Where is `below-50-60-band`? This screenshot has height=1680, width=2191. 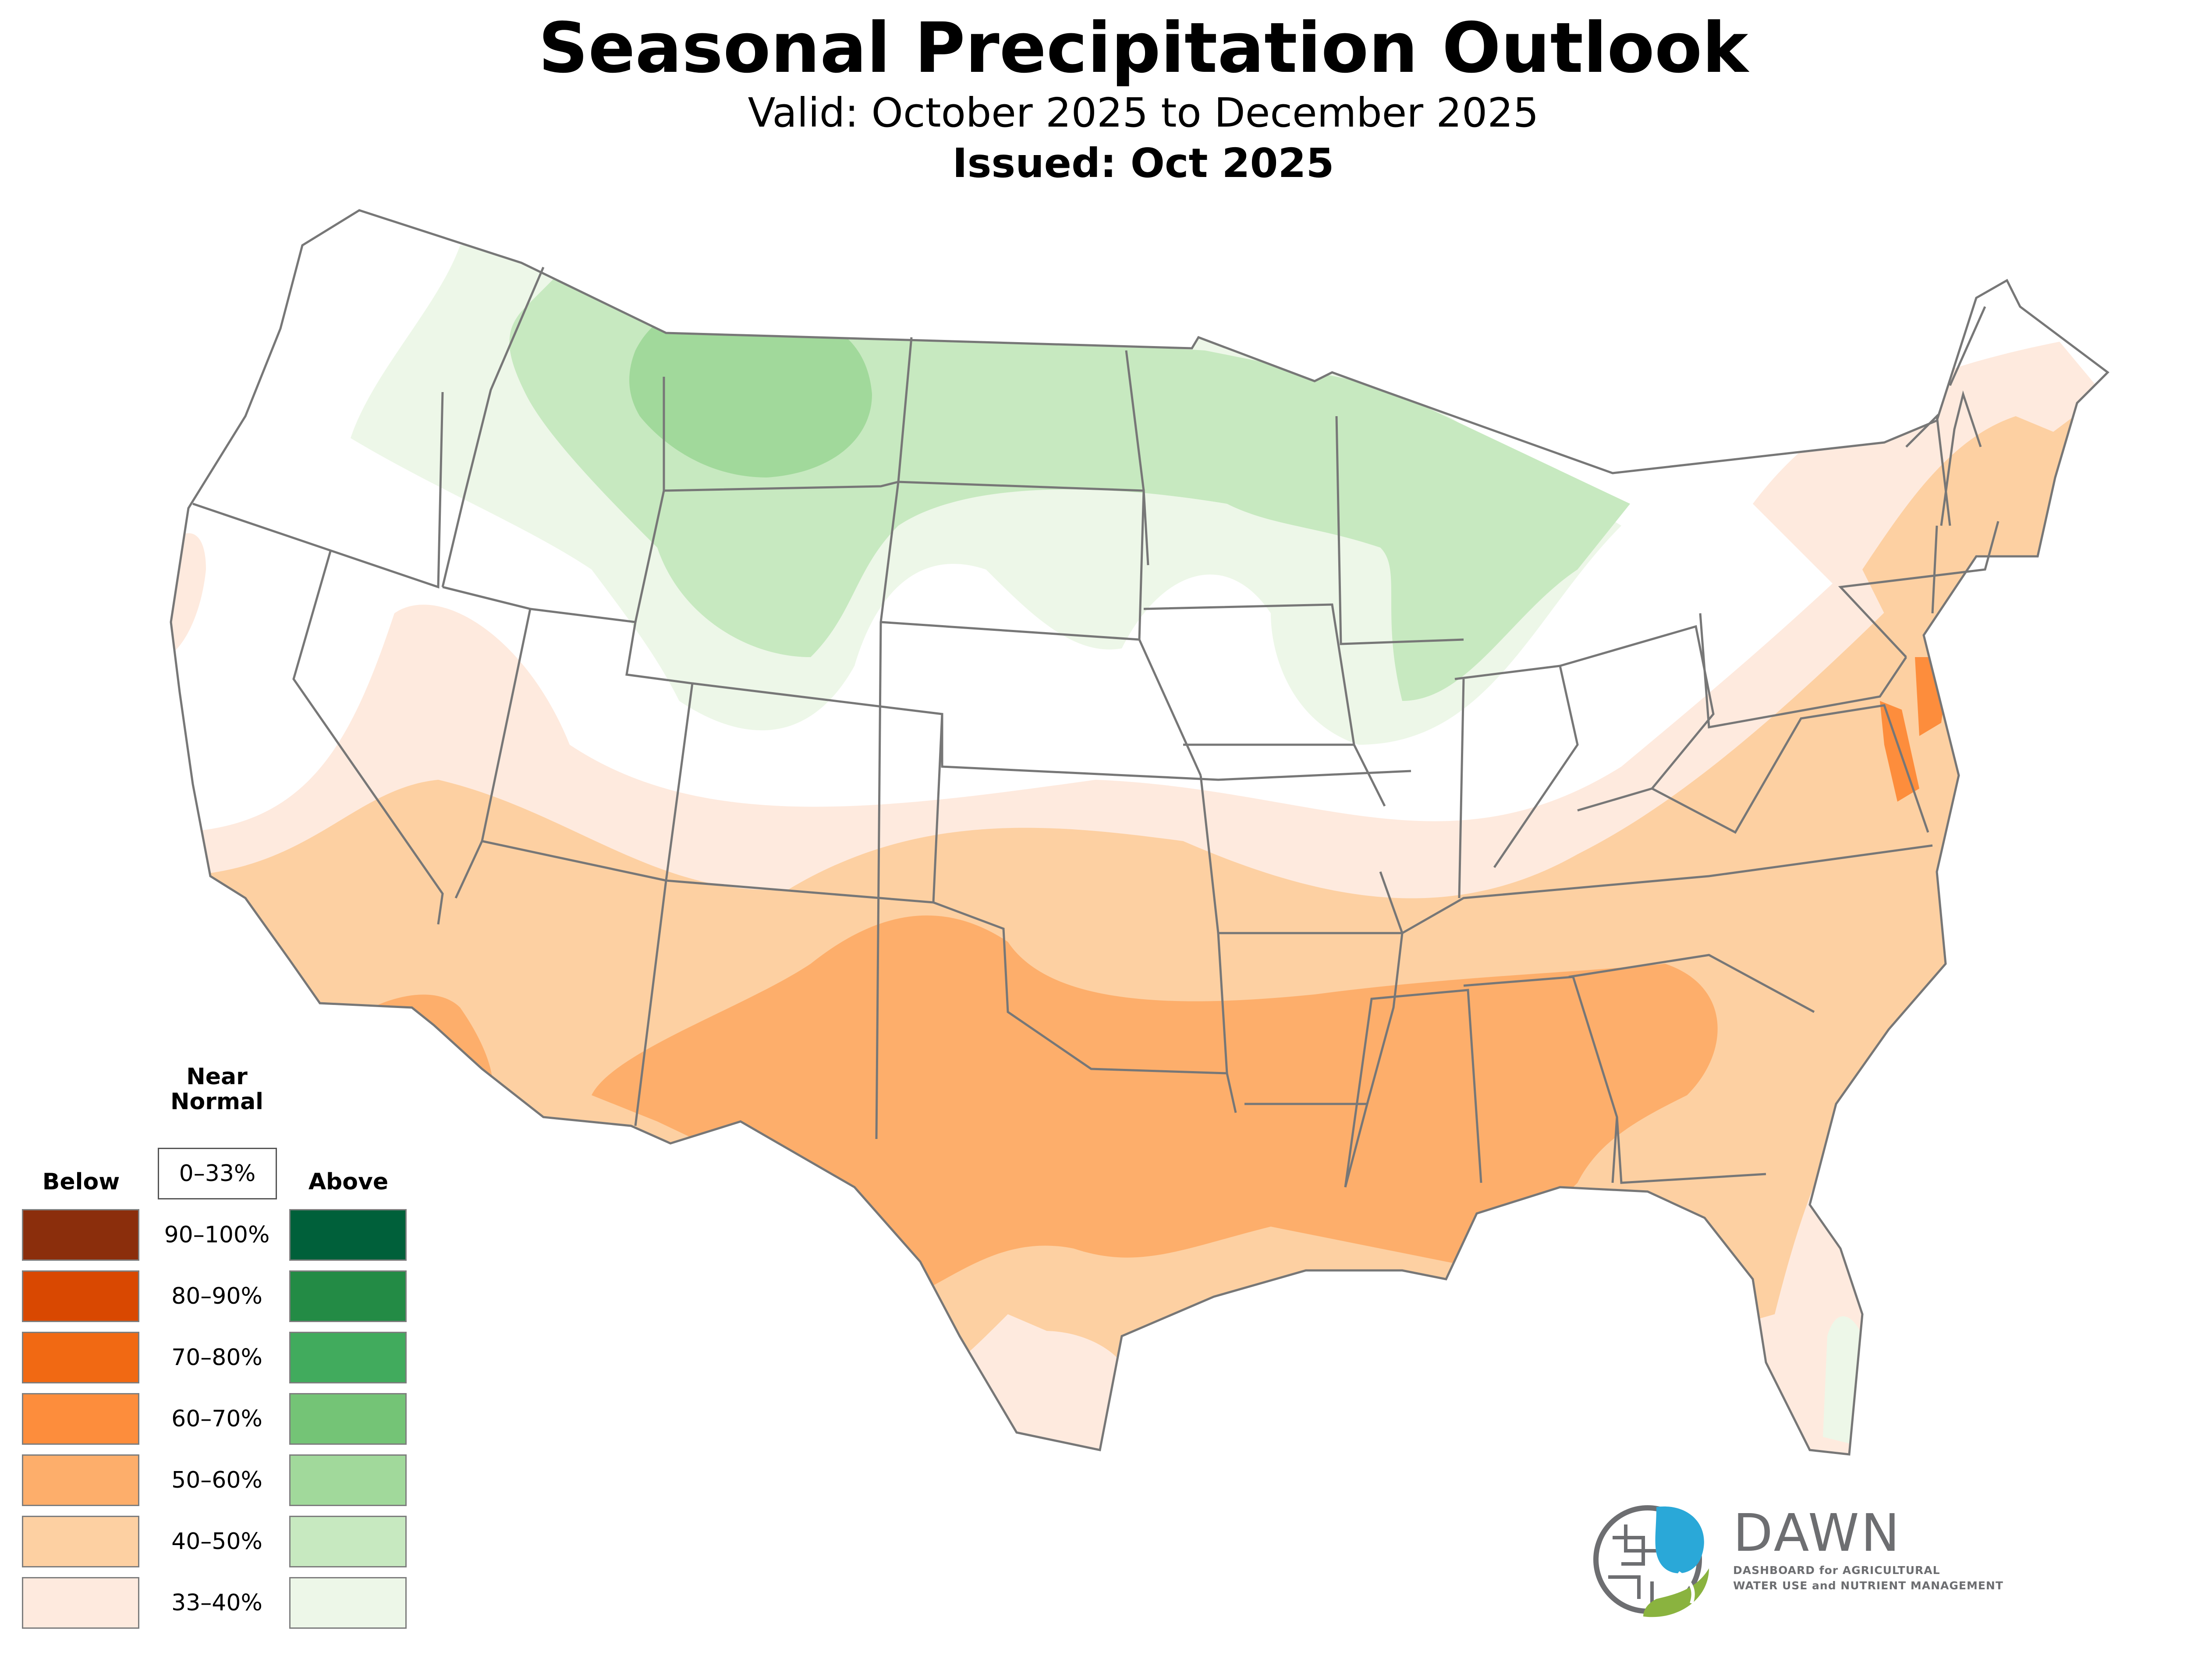
below-50-60-band is located at coordinates (1155, 1103).